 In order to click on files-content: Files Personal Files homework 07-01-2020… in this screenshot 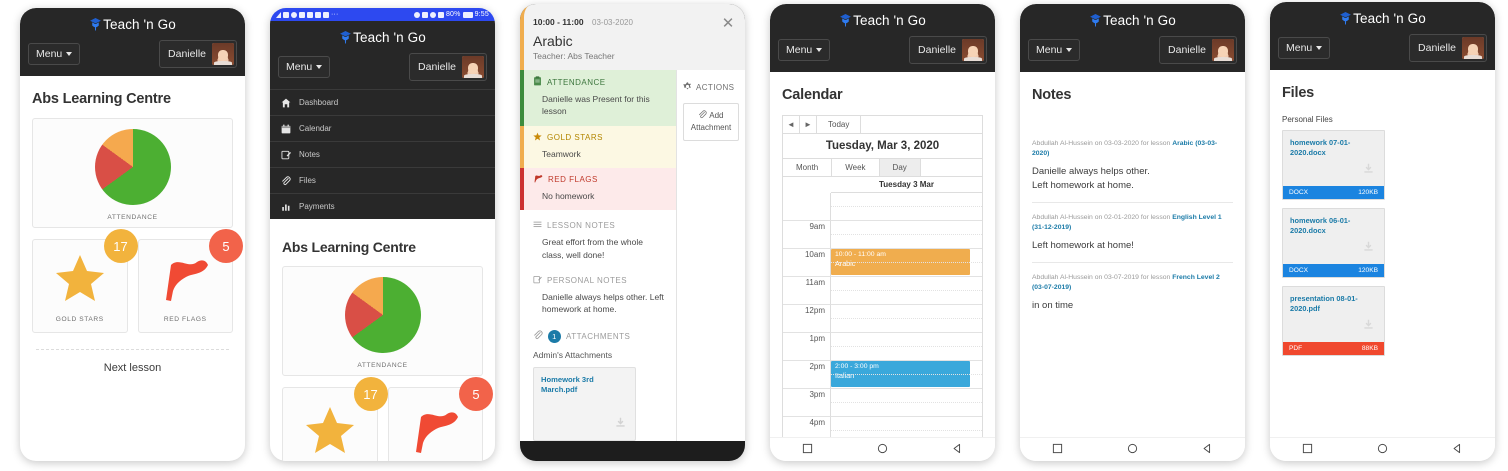, I will do `click(1382, 213)`.